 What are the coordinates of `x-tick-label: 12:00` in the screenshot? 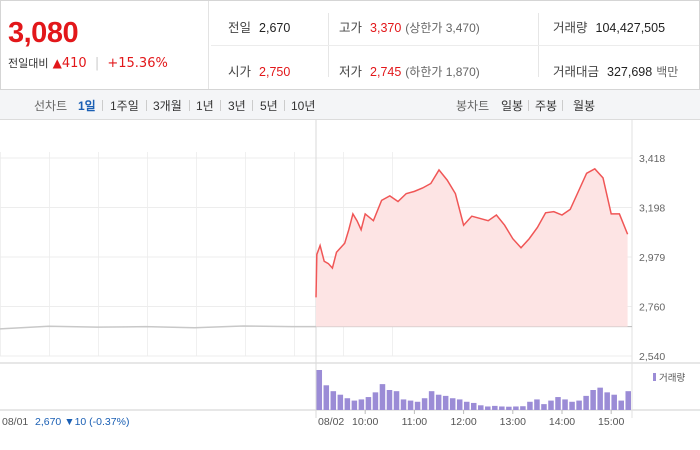 It's located at (463, 422).